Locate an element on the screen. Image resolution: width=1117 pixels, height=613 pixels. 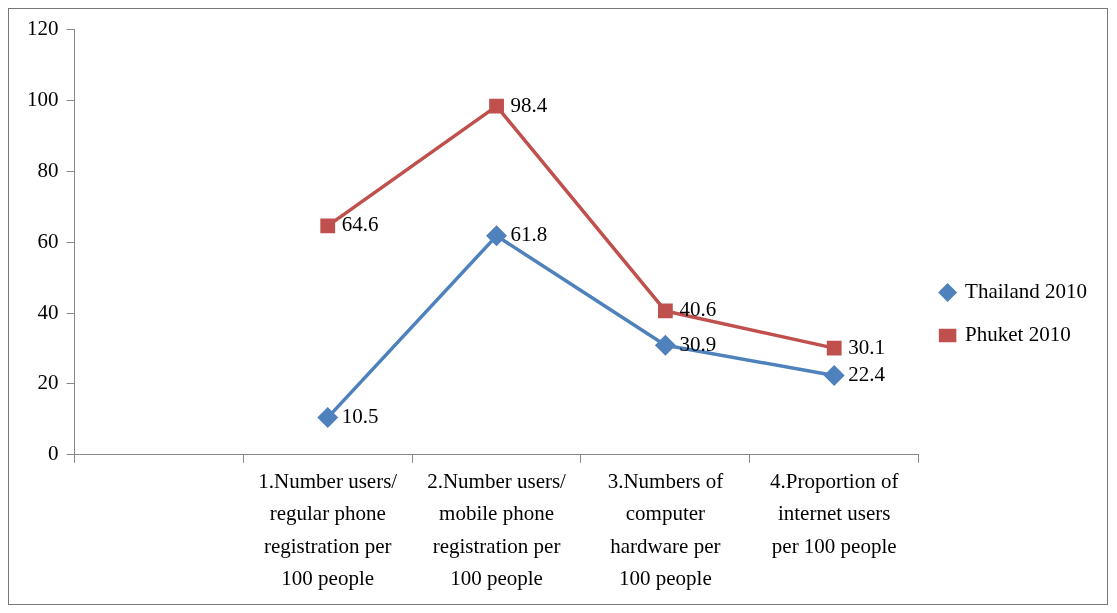
legend-label: Phuket 2010 is located at coordinates (1018, 334).